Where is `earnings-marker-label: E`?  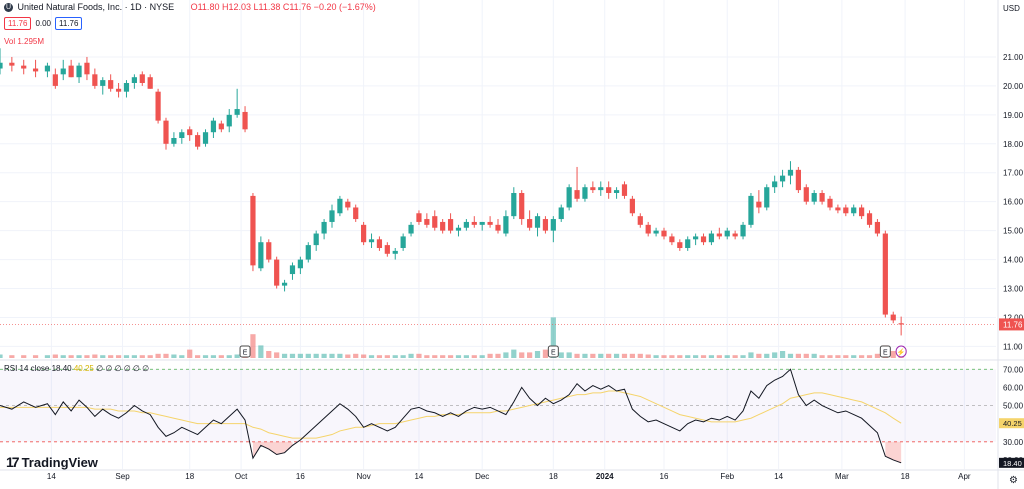 earnings-marker-label: E is located at coordinates (553, 353).